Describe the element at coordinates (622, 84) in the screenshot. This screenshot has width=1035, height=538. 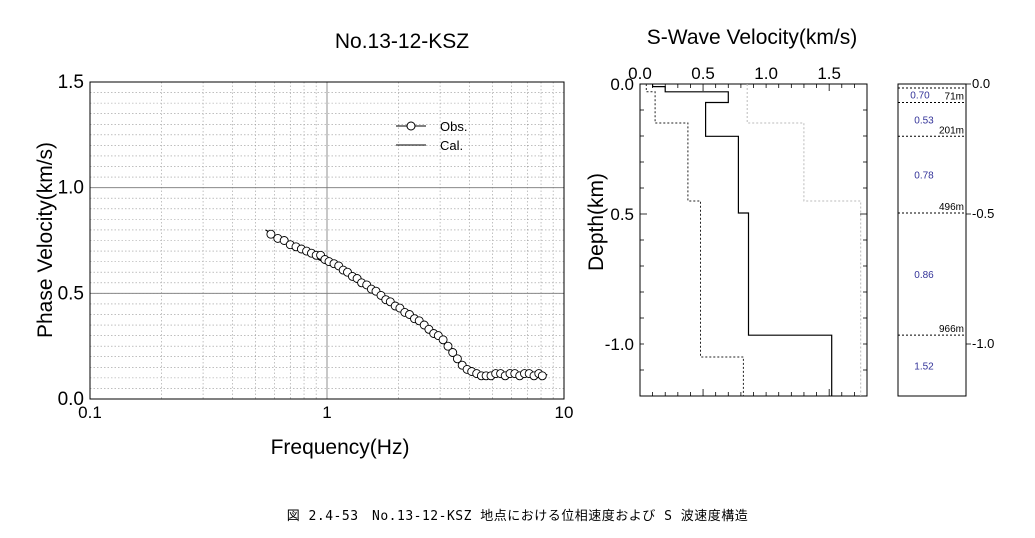
I see `depth-tick-label: 0.0` at that location.